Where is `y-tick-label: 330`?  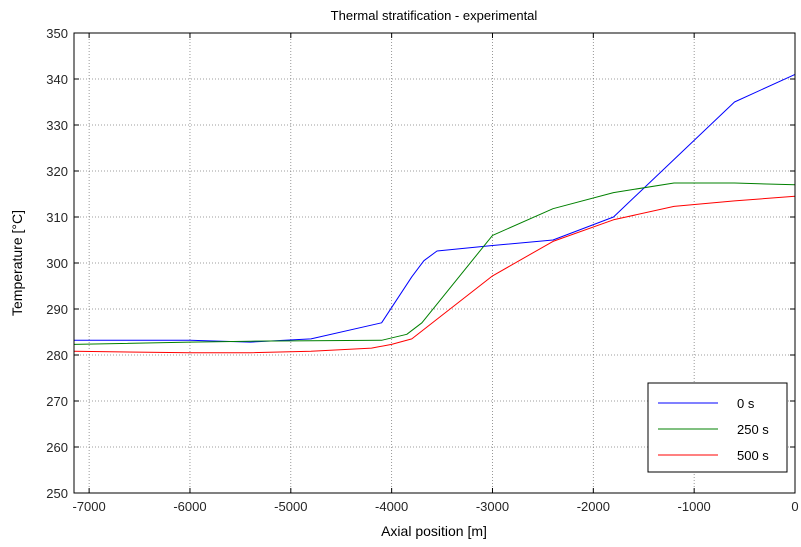
y-tick-label: 330 is located at coordinates (57, 125).